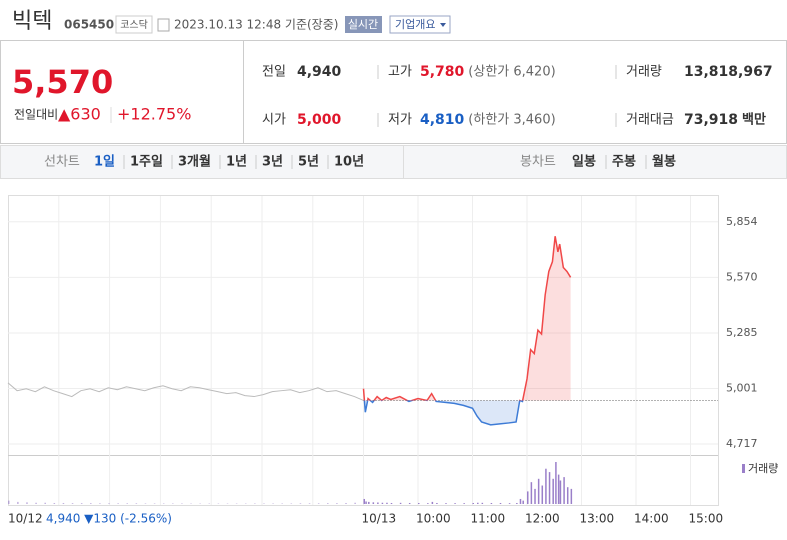 The height and width of the screenshot is (540, 787). What do you see at coordinates (742, 332) in the screenshot?
I see `y-tick-label: 5,285` at bounding box center [742, 332].